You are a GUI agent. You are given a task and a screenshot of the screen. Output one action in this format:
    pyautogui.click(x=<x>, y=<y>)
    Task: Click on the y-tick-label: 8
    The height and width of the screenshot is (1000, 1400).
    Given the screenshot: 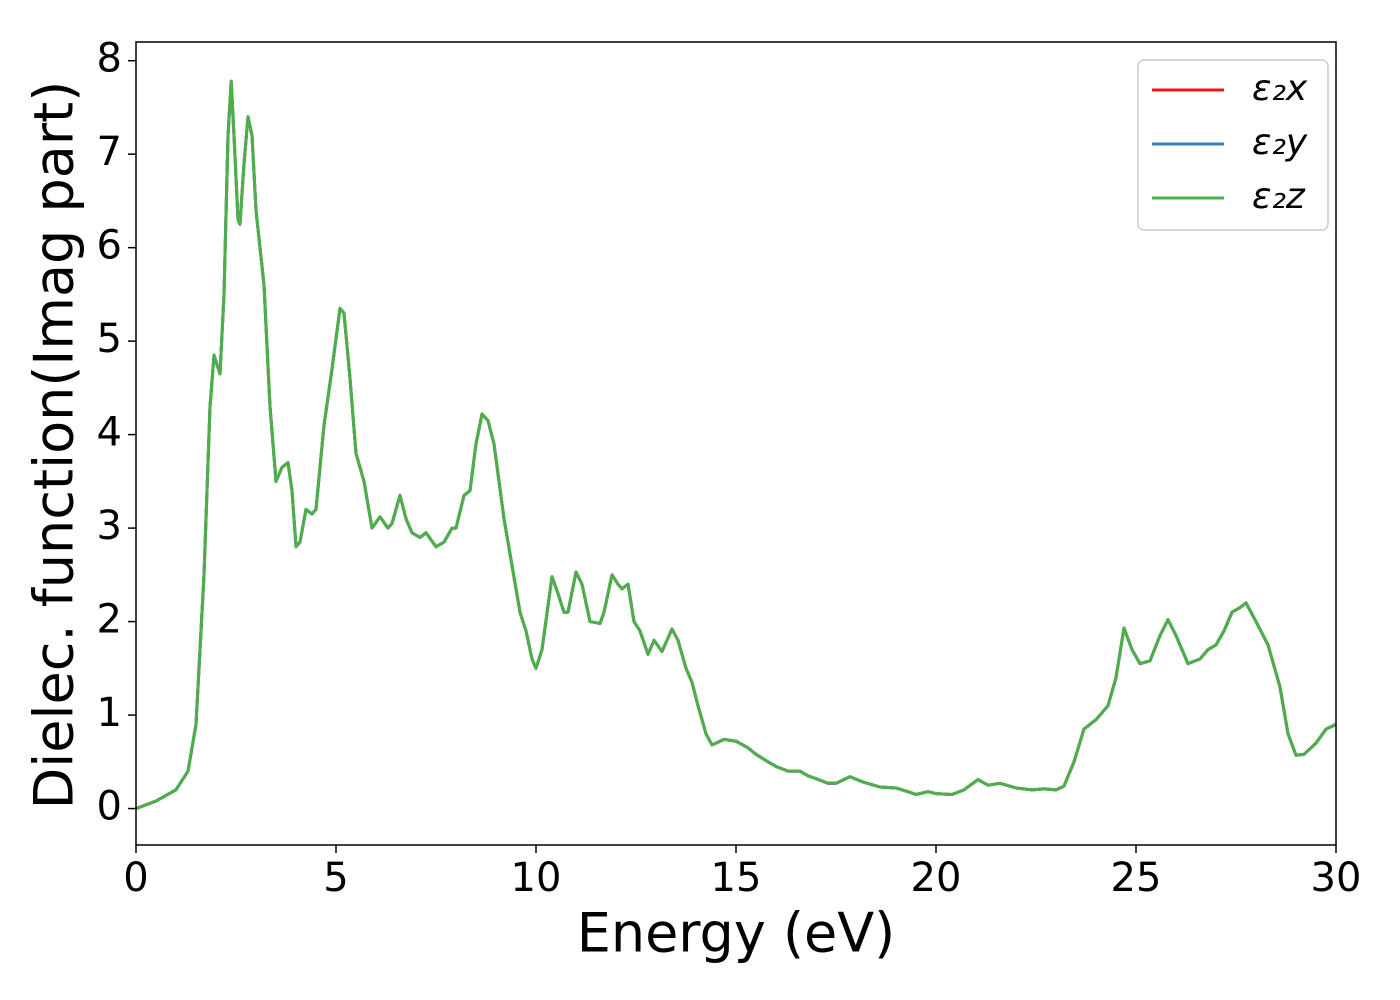 What is the action you would take?
    pyautogui.click(x=109, y=59)
    